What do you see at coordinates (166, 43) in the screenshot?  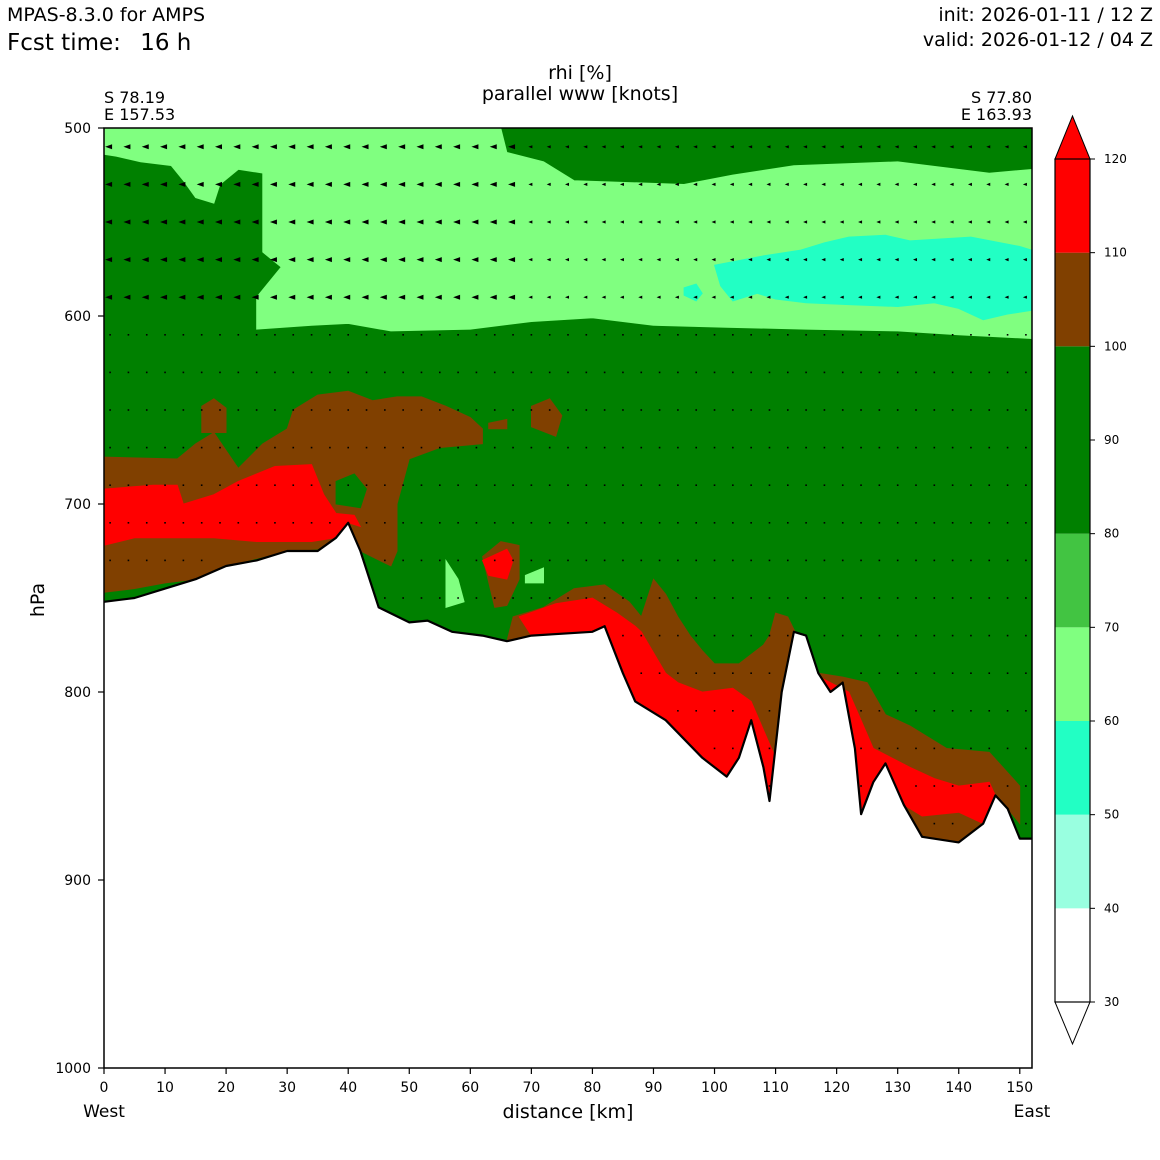 I see `fcst-time-value: 16 h` at bounding box center [166, 43].